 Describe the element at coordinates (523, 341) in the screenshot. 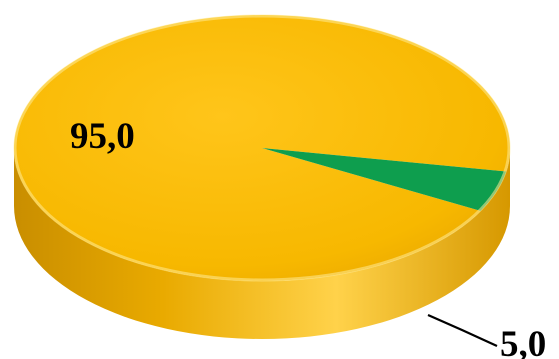

I see `data-label-slice-2: 5,0` at that location.